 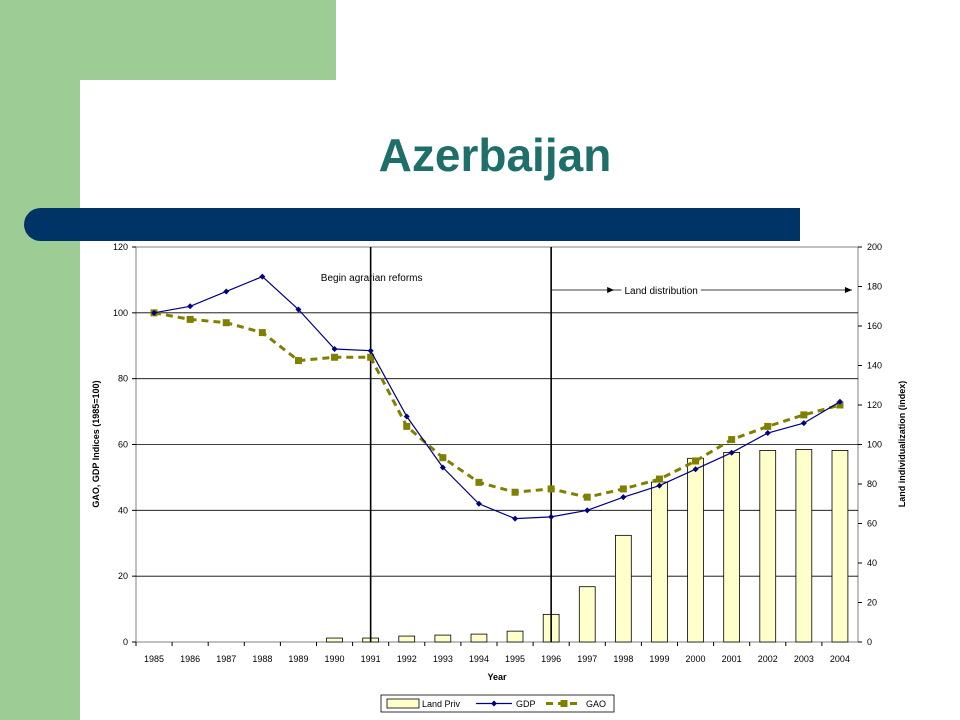 I want to click on legend-marker-gdp, so click(x=494, y=703).